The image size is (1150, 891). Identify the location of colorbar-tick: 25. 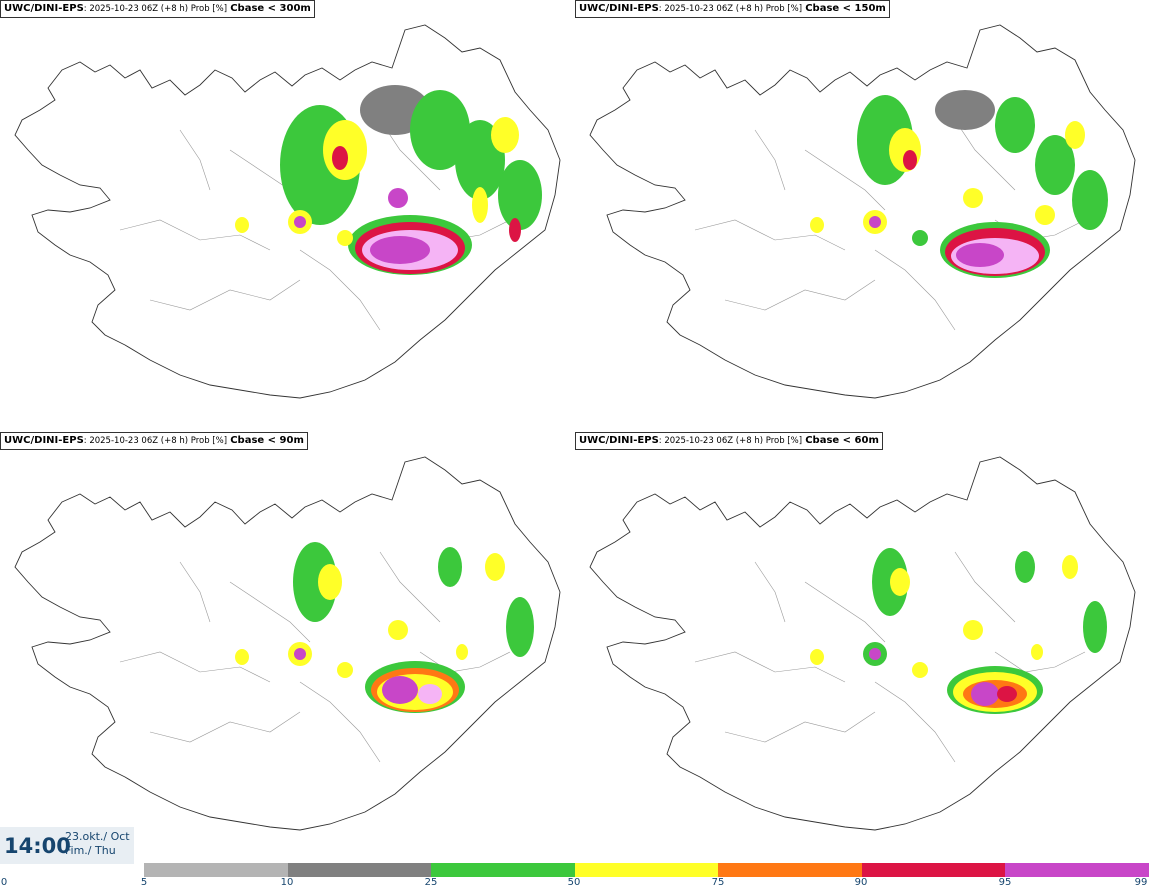
(431, 882).